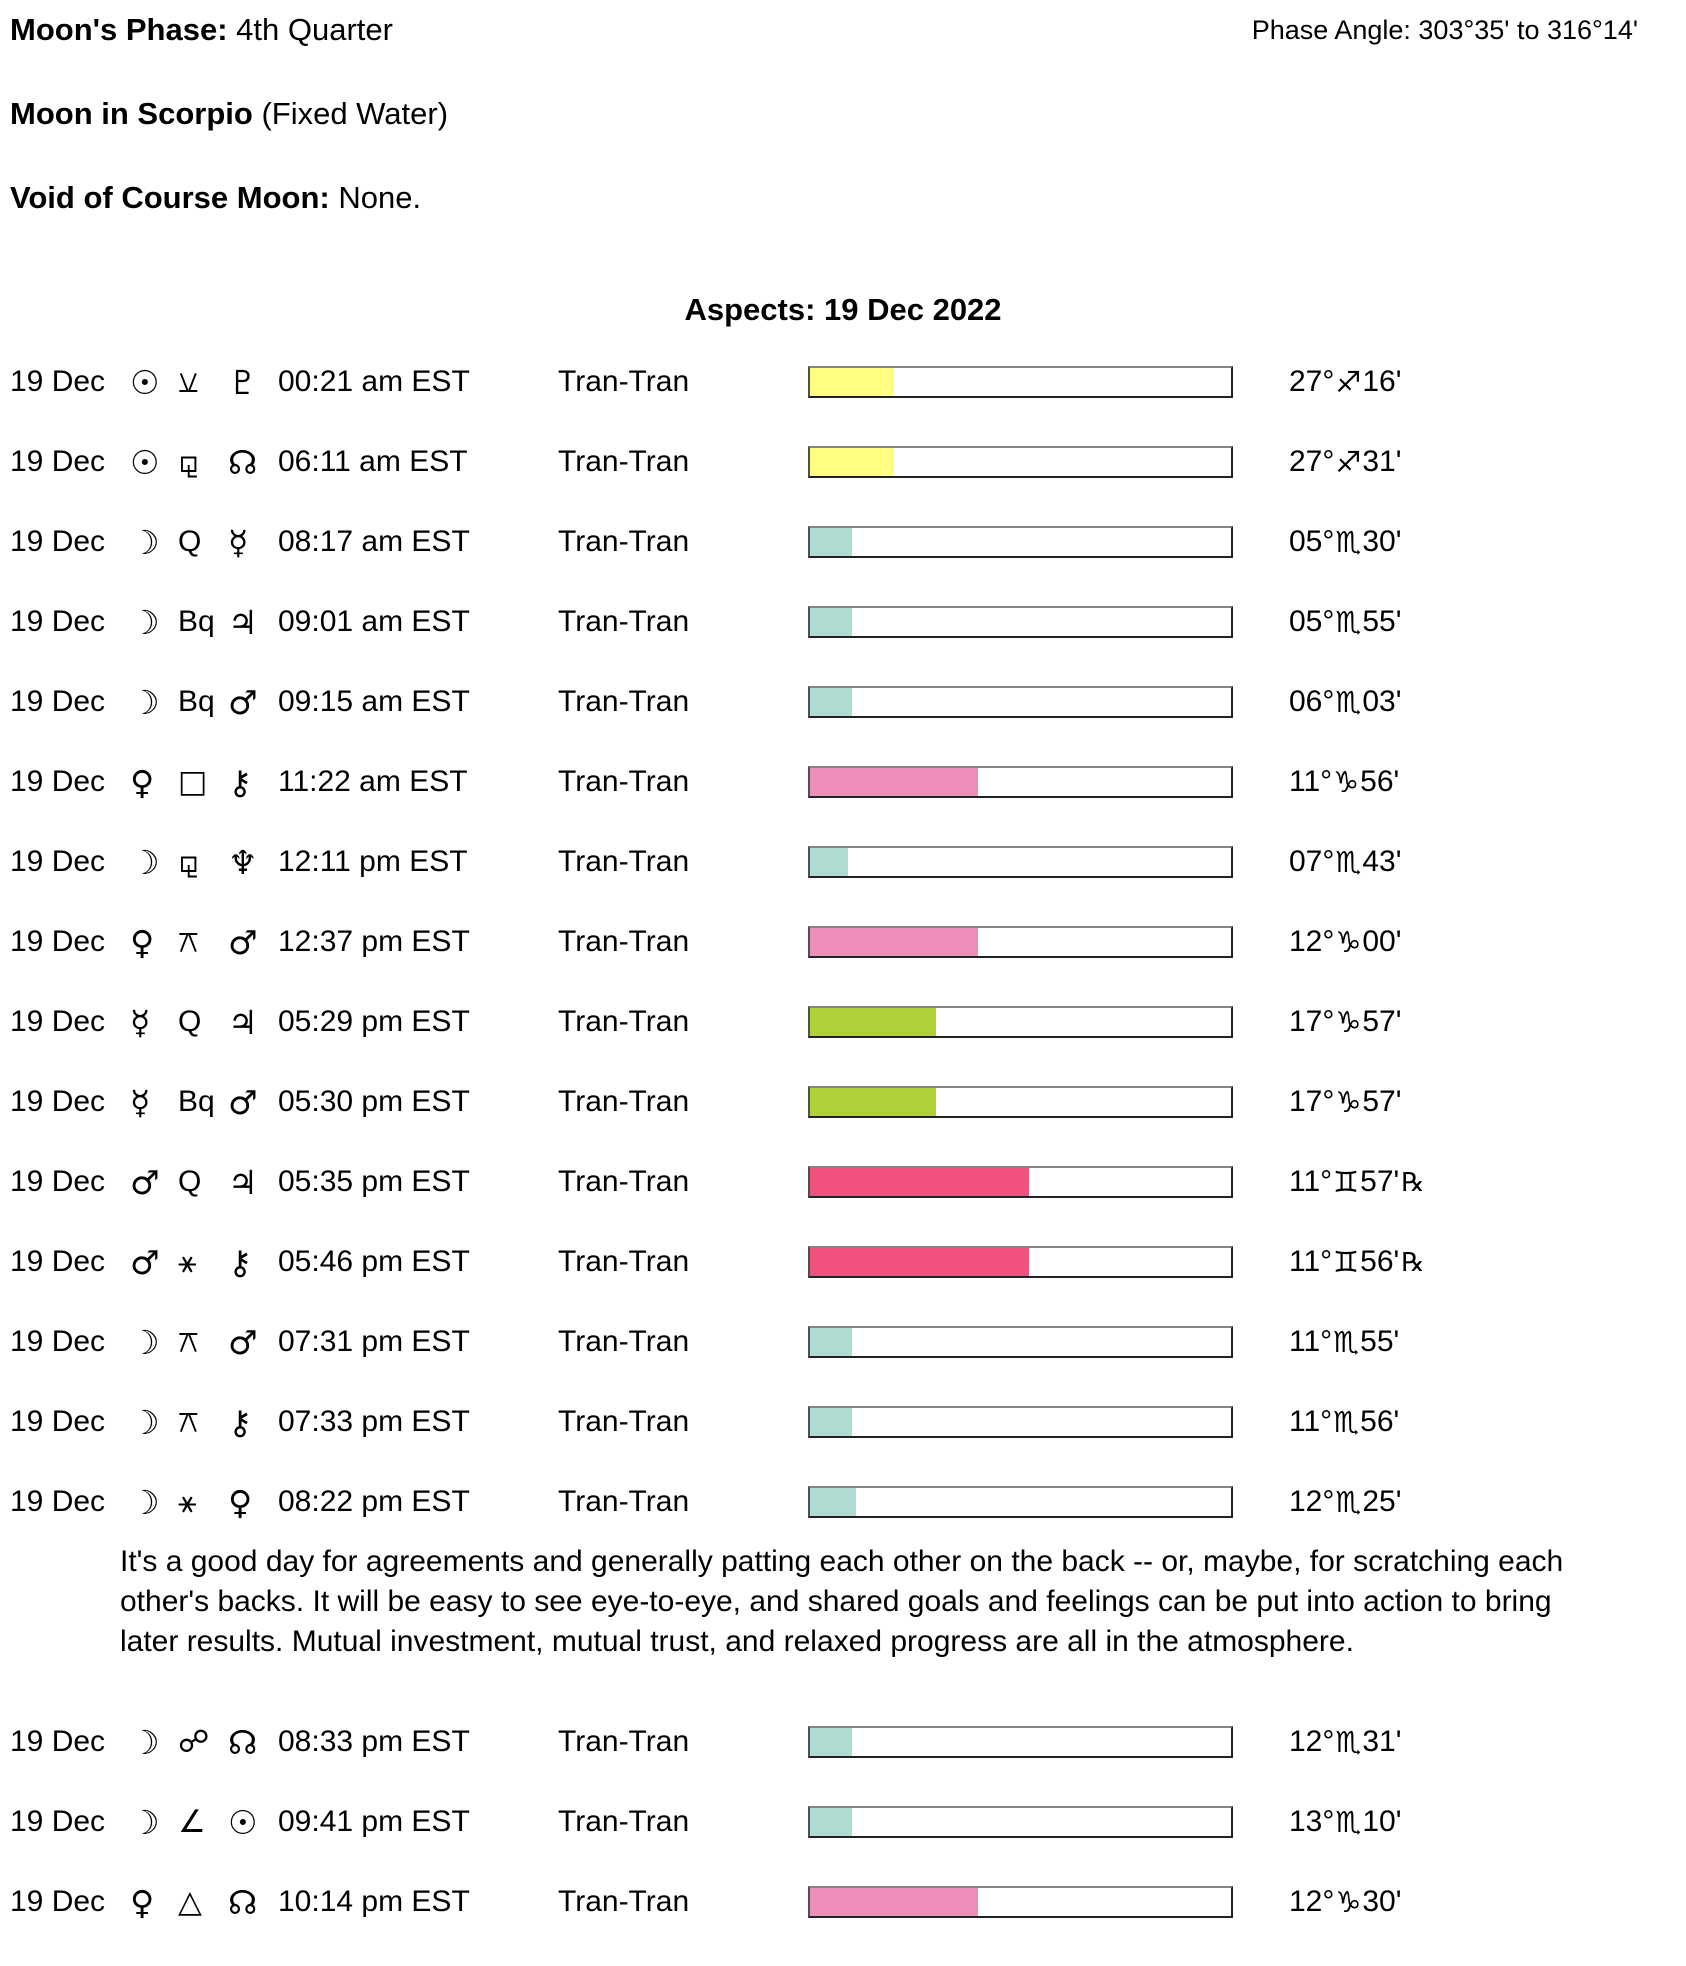  Describe the element at coordinates (243, 1822) in the screenshot. I see `sun-glyph: ☉` at that location.